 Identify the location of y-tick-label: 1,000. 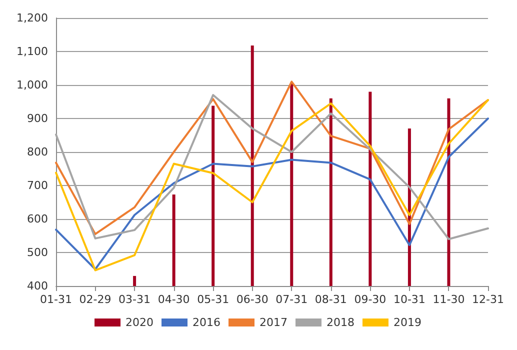
(32, 85).